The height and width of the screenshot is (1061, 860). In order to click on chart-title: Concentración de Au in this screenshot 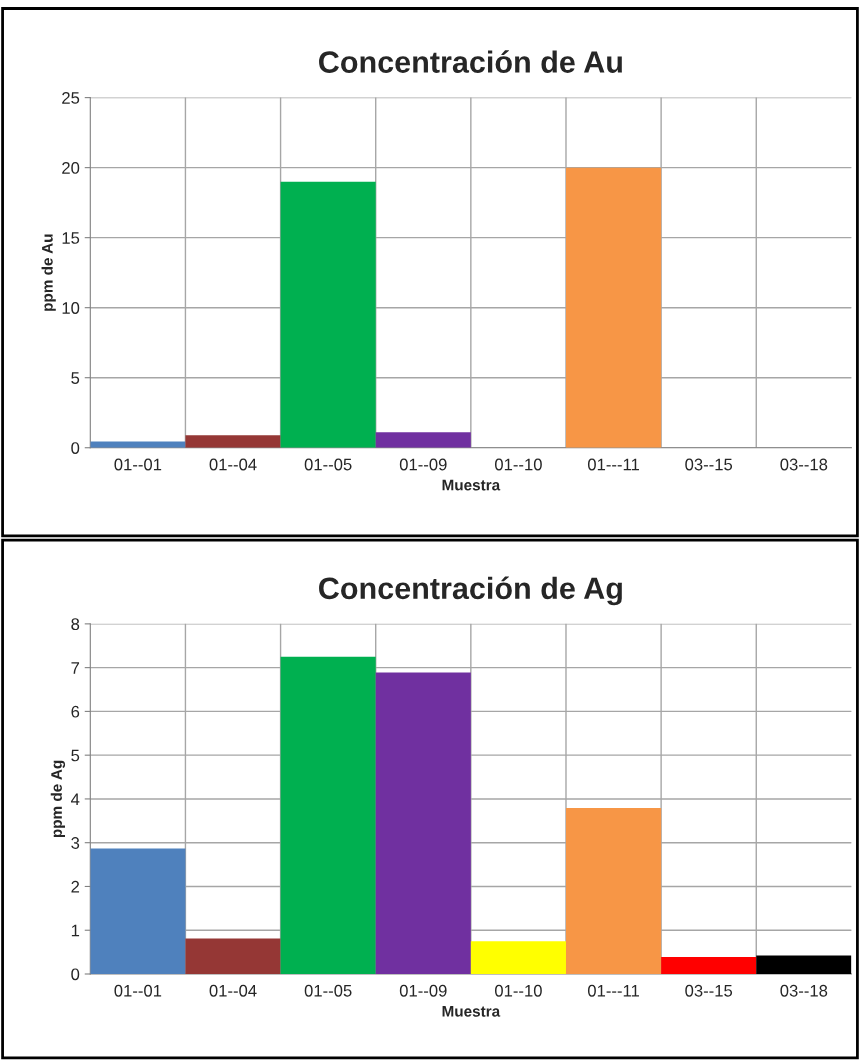, I will do `click(470, 61)`.